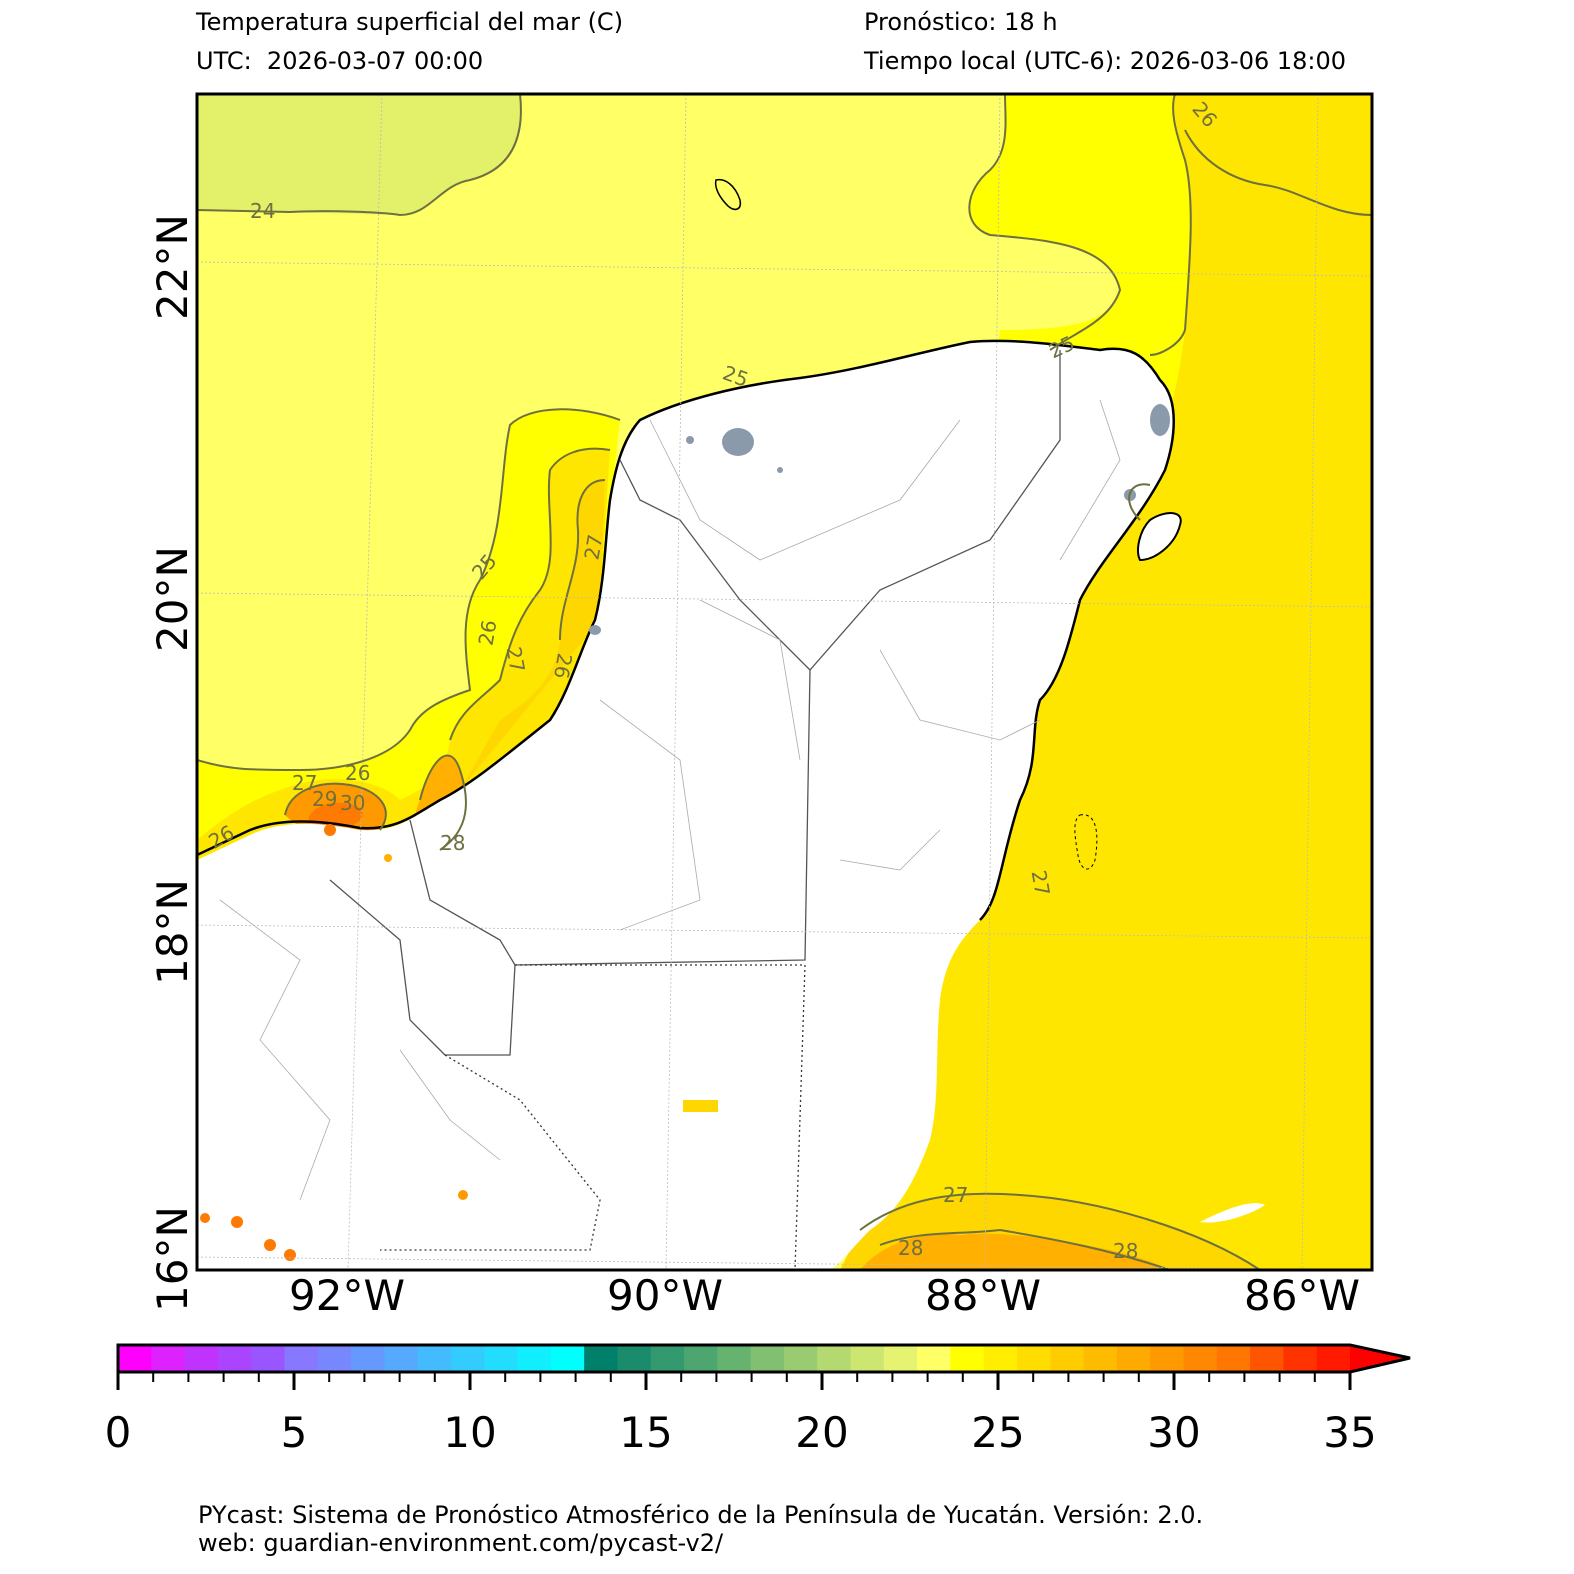  I want to click on sea-24-region, so click(359, 154).